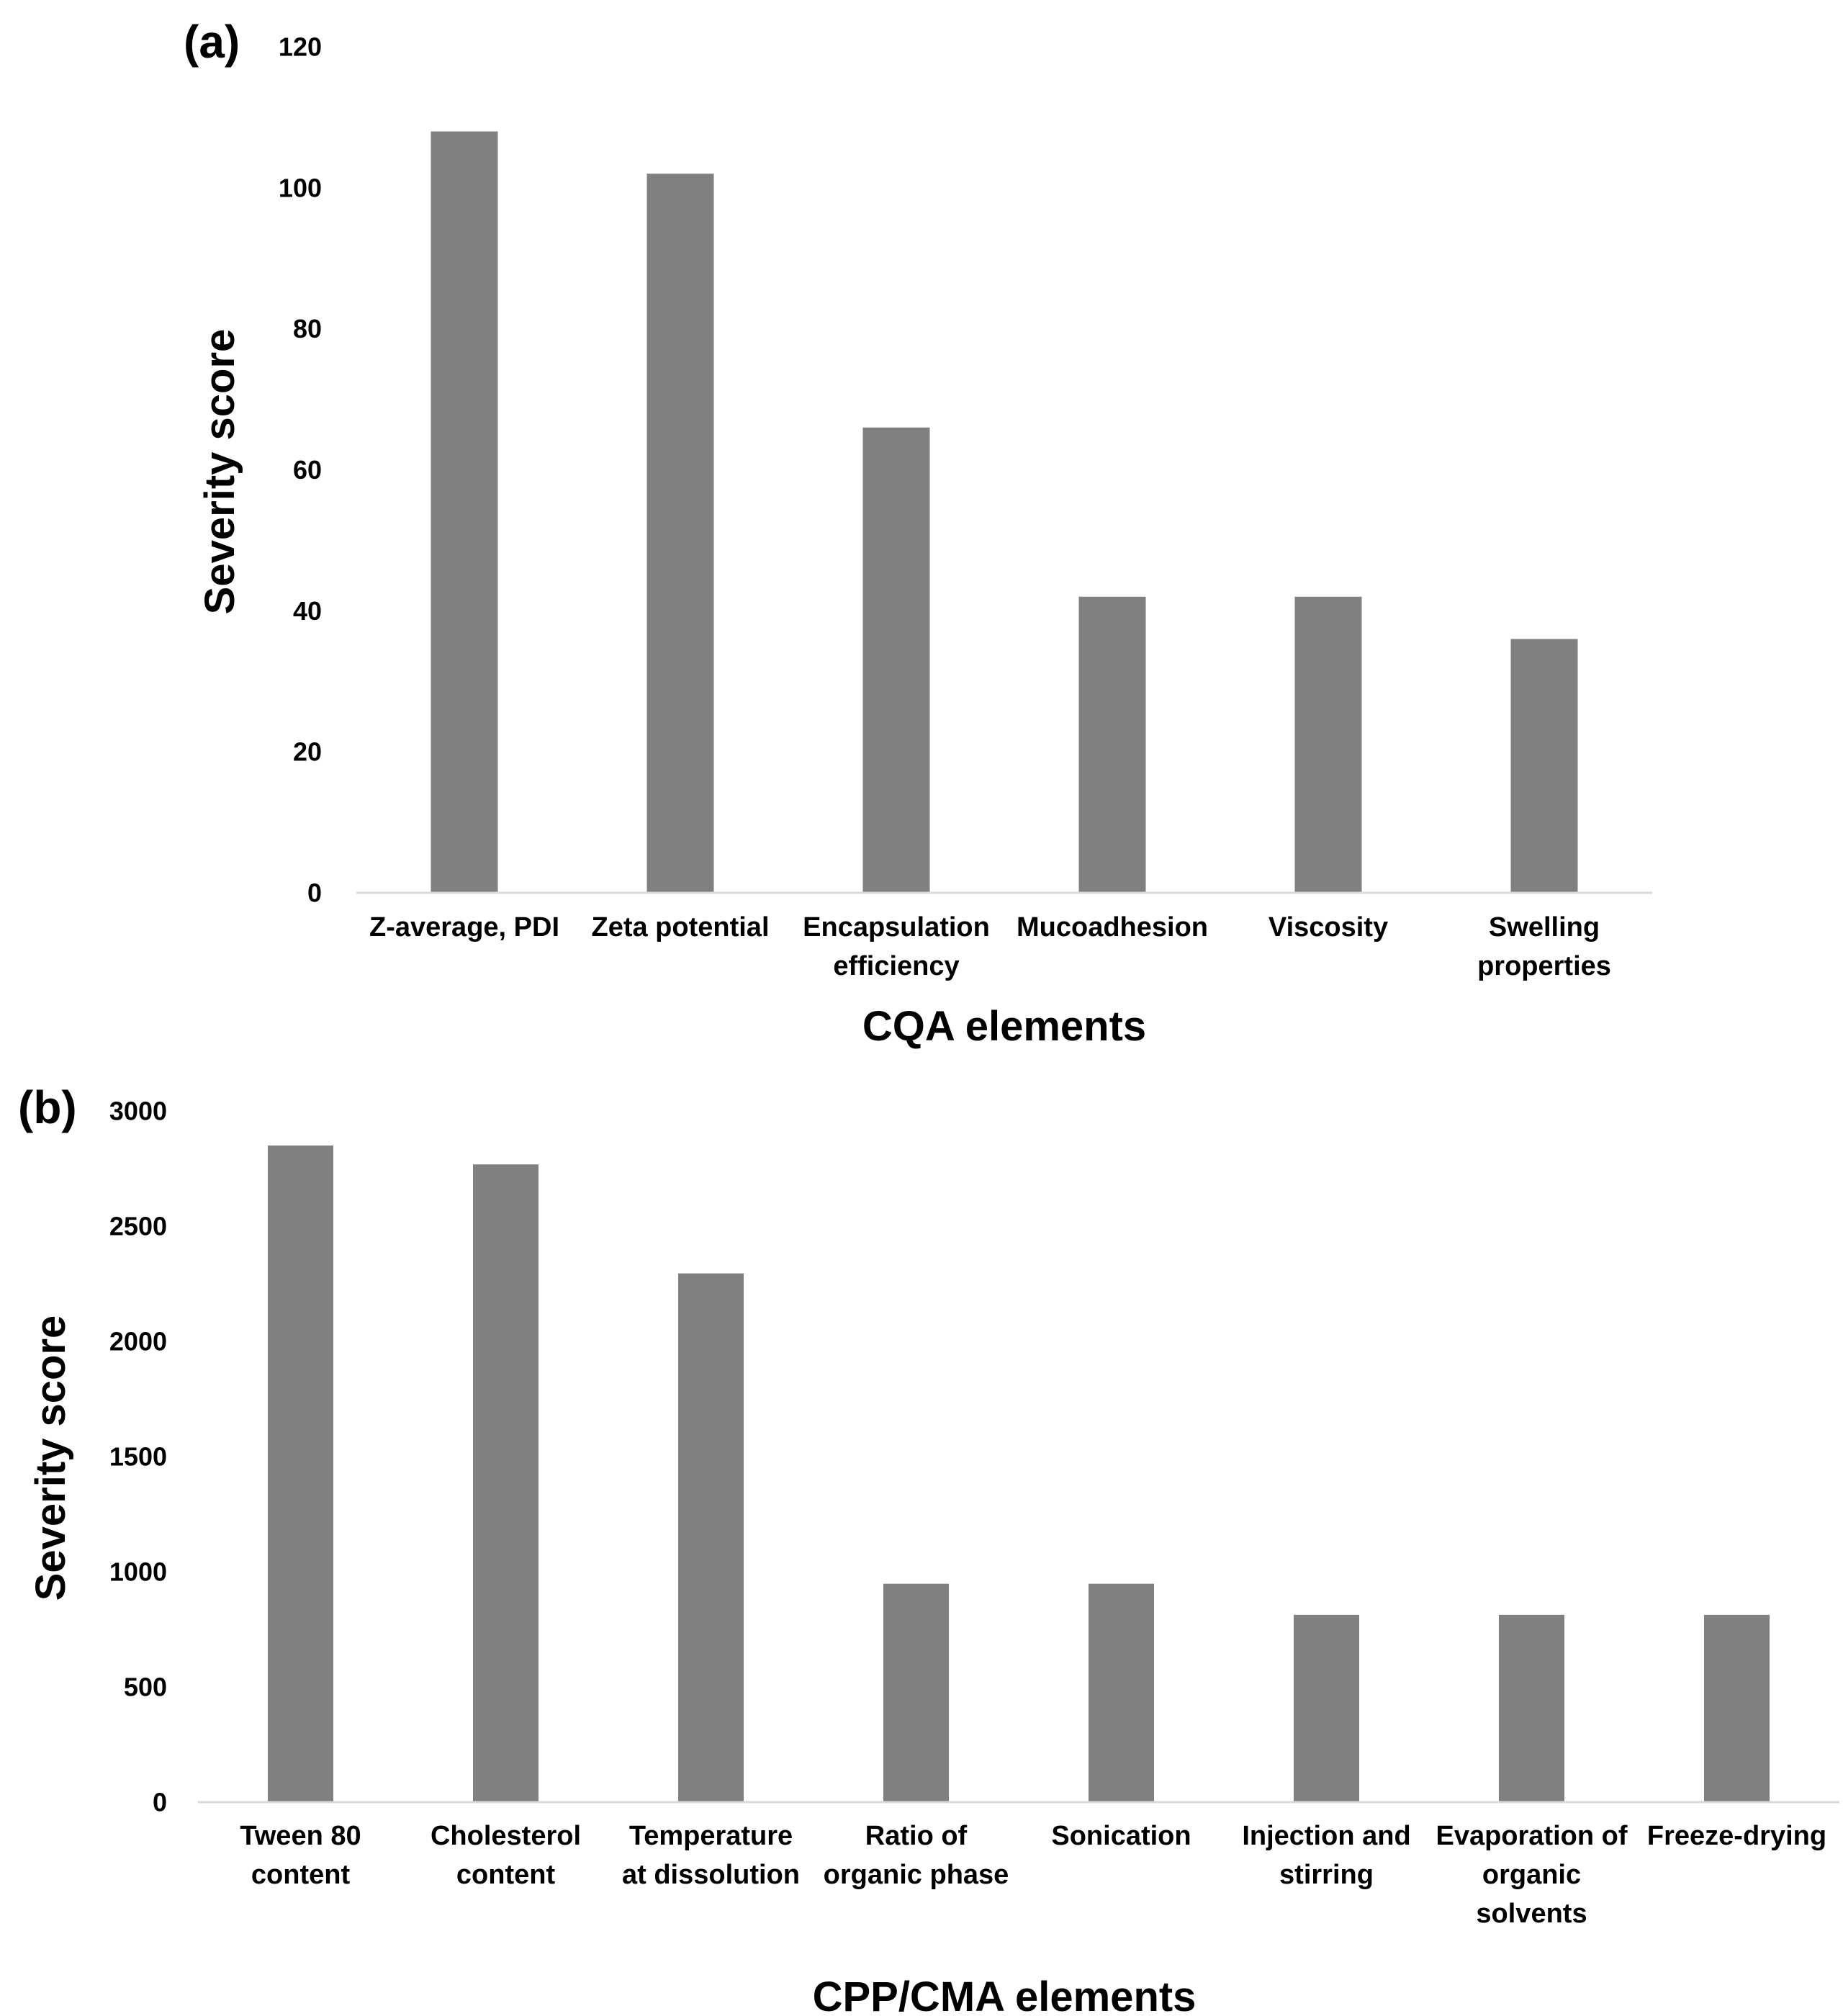  What do you see at coordinates (307, 328) in the screenshot?
I see `chart-a-y-tick-label: 80` at bounding box center [307, 328].